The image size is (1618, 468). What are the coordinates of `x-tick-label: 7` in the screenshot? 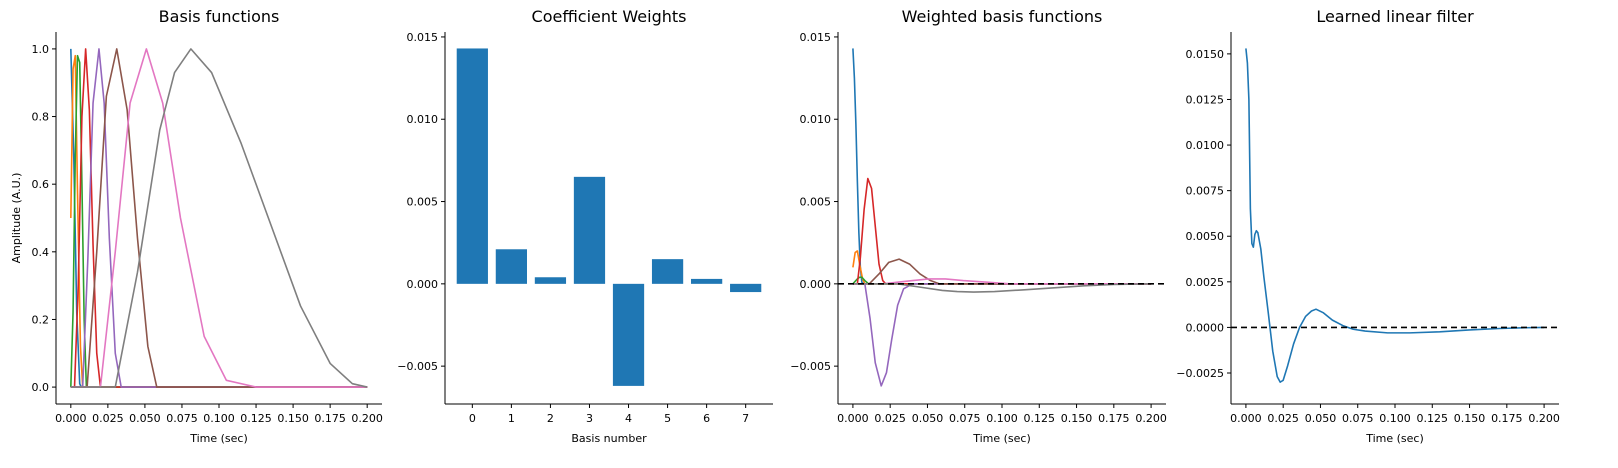 It's located at (745, 418).